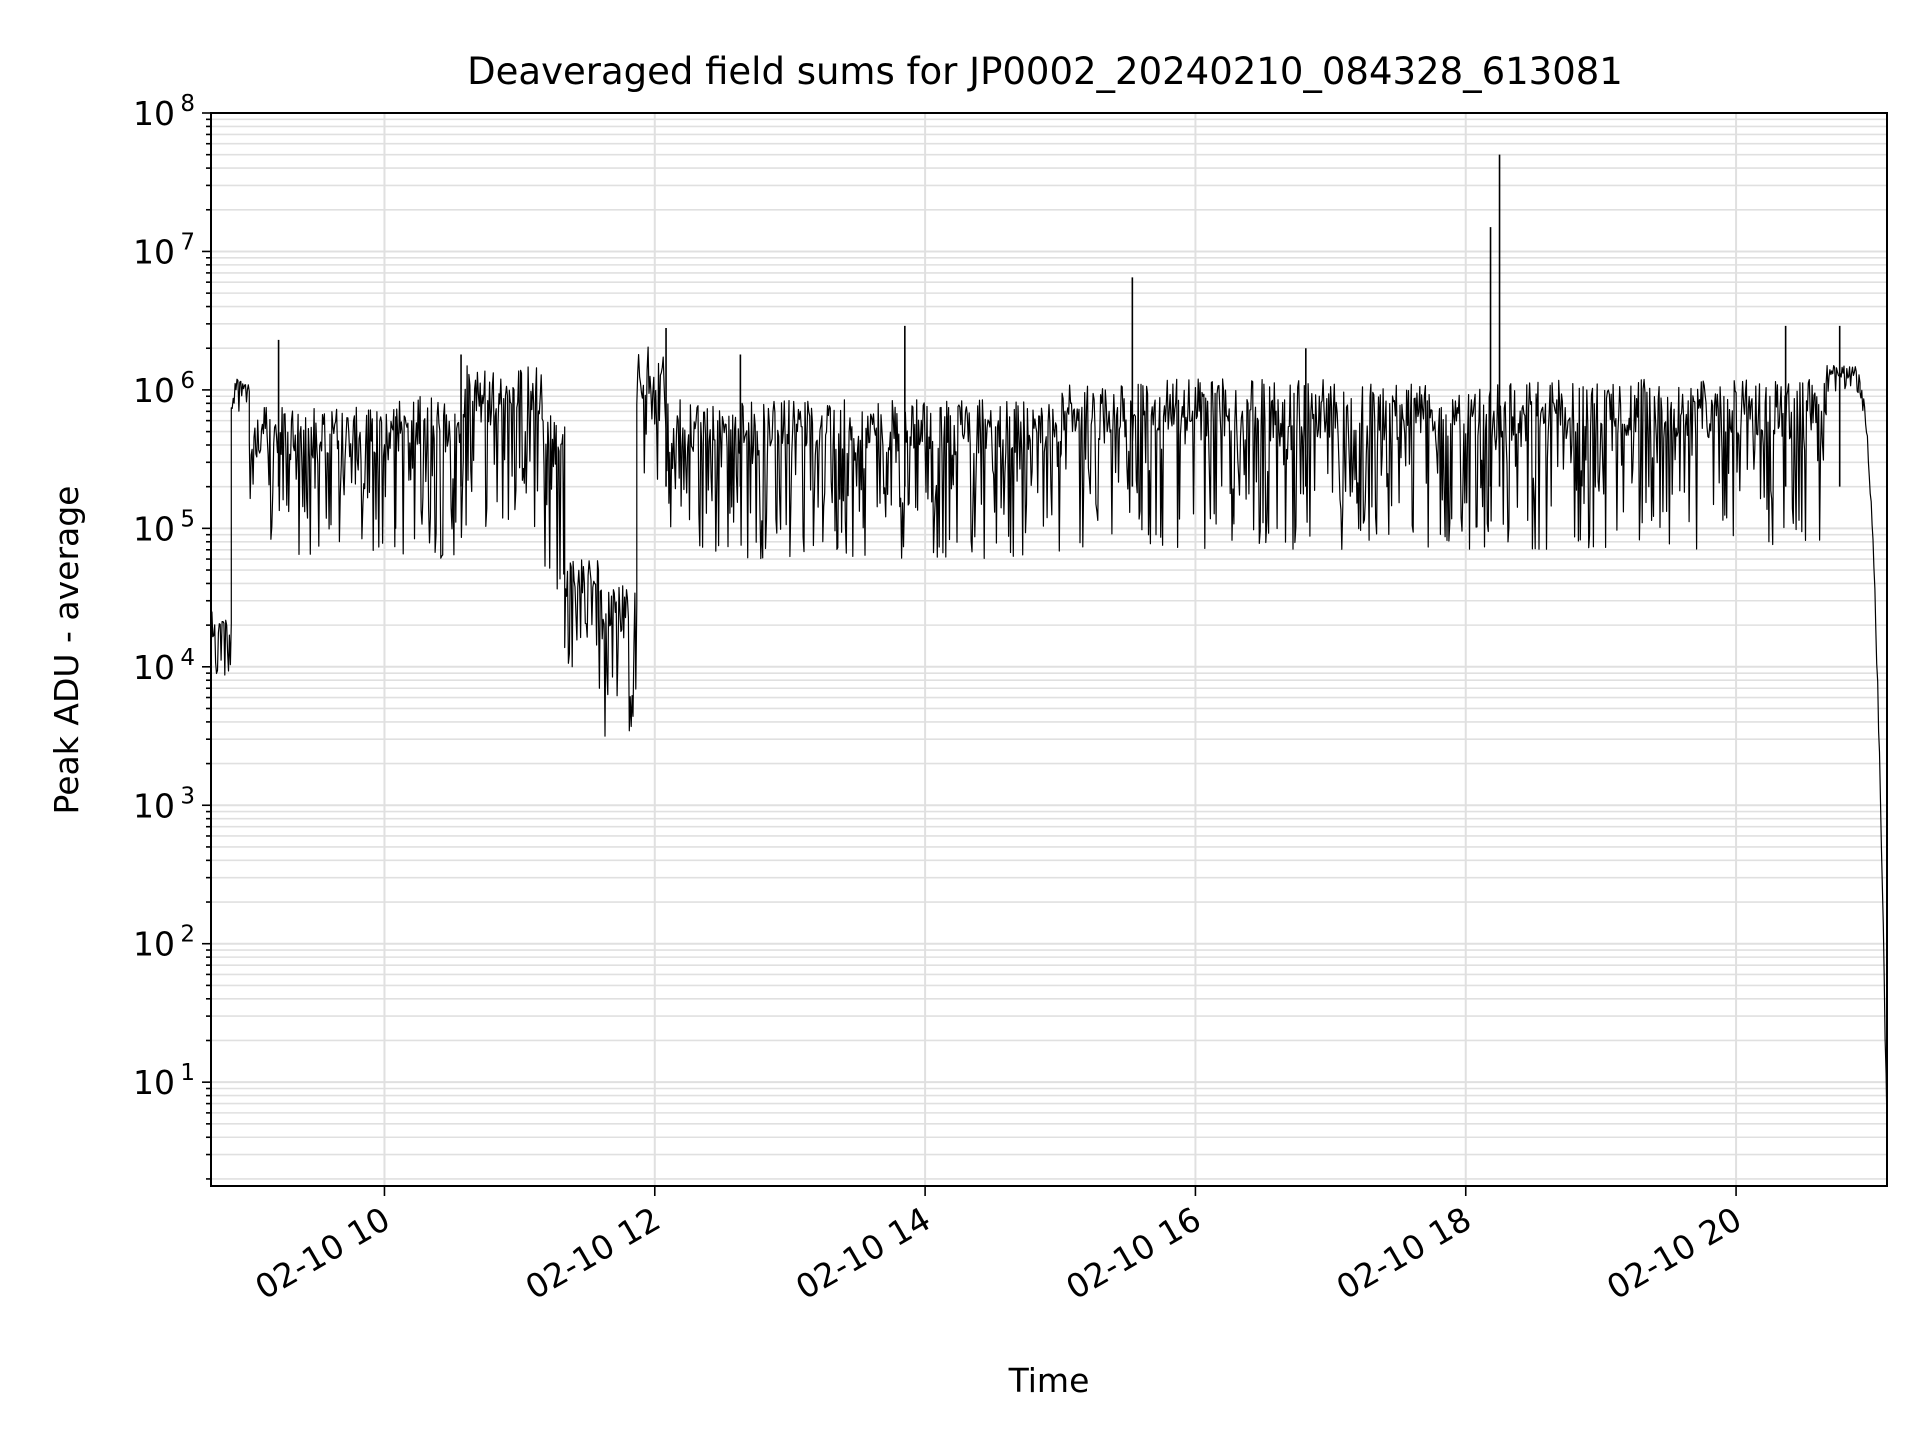  I want to click on y-tick-exponent: 4, so click(187, 658).